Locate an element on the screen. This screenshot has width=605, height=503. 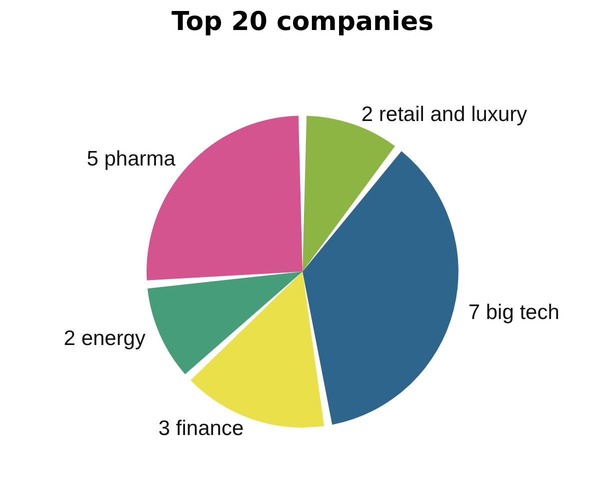
slice-label: 2 retail and luxury is located at coordinates (444, 114).